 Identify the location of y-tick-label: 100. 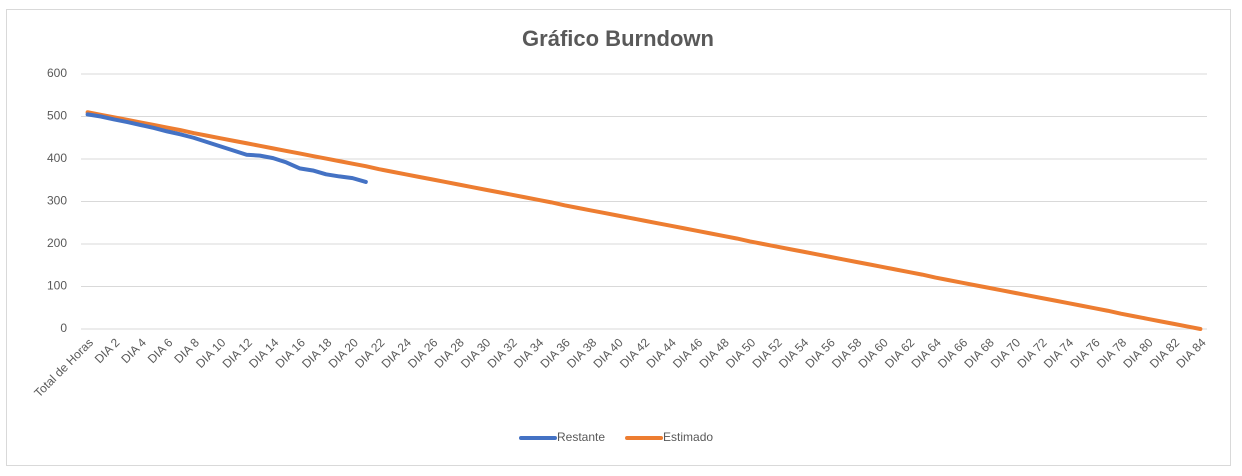
(57, 286).